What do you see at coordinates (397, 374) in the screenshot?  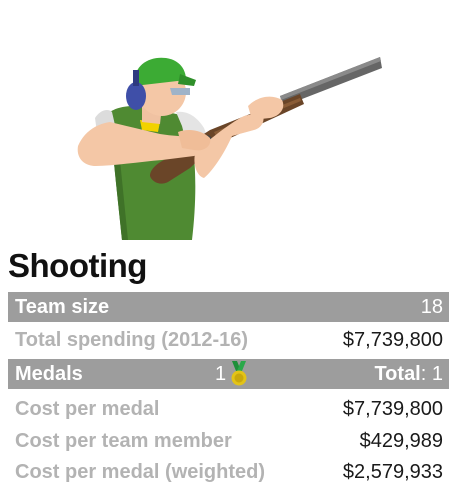 I see `medals-total-label: Total` at bounding box center [397, 374].